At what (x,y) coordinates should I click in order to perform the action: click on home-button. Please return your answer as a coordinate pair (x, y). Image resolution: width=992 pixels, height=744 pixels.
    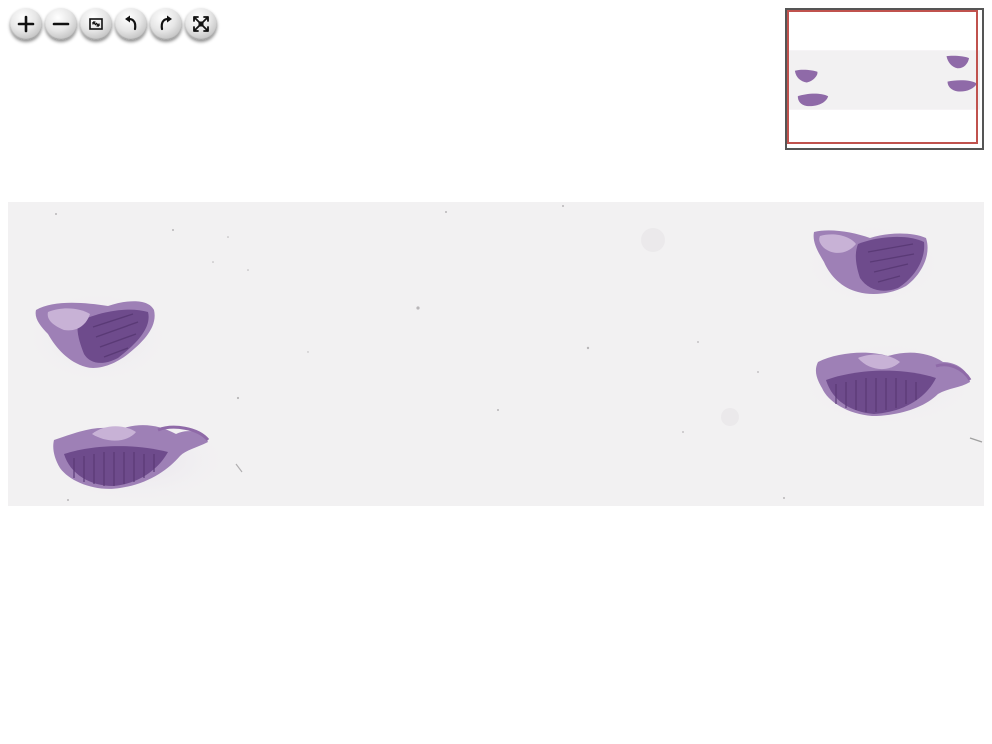
    Looking at the image, I should click on (96, 24).